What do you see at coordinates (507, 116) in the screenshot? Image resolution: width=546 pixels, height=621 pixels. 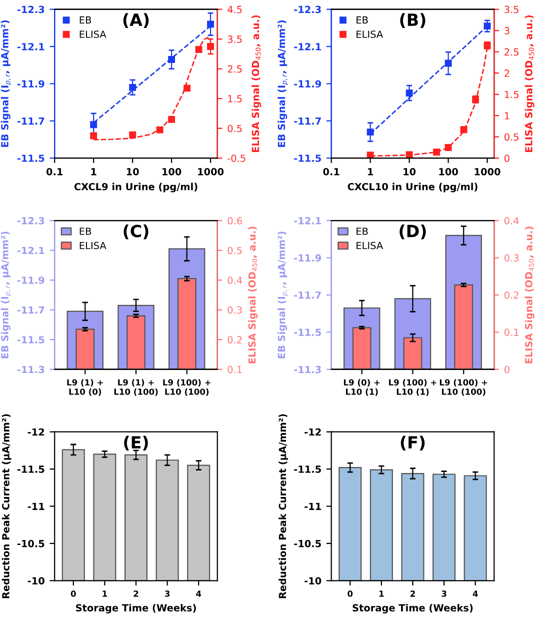 I see `y2-tick-label: 1` at bounding box center [507, 116].